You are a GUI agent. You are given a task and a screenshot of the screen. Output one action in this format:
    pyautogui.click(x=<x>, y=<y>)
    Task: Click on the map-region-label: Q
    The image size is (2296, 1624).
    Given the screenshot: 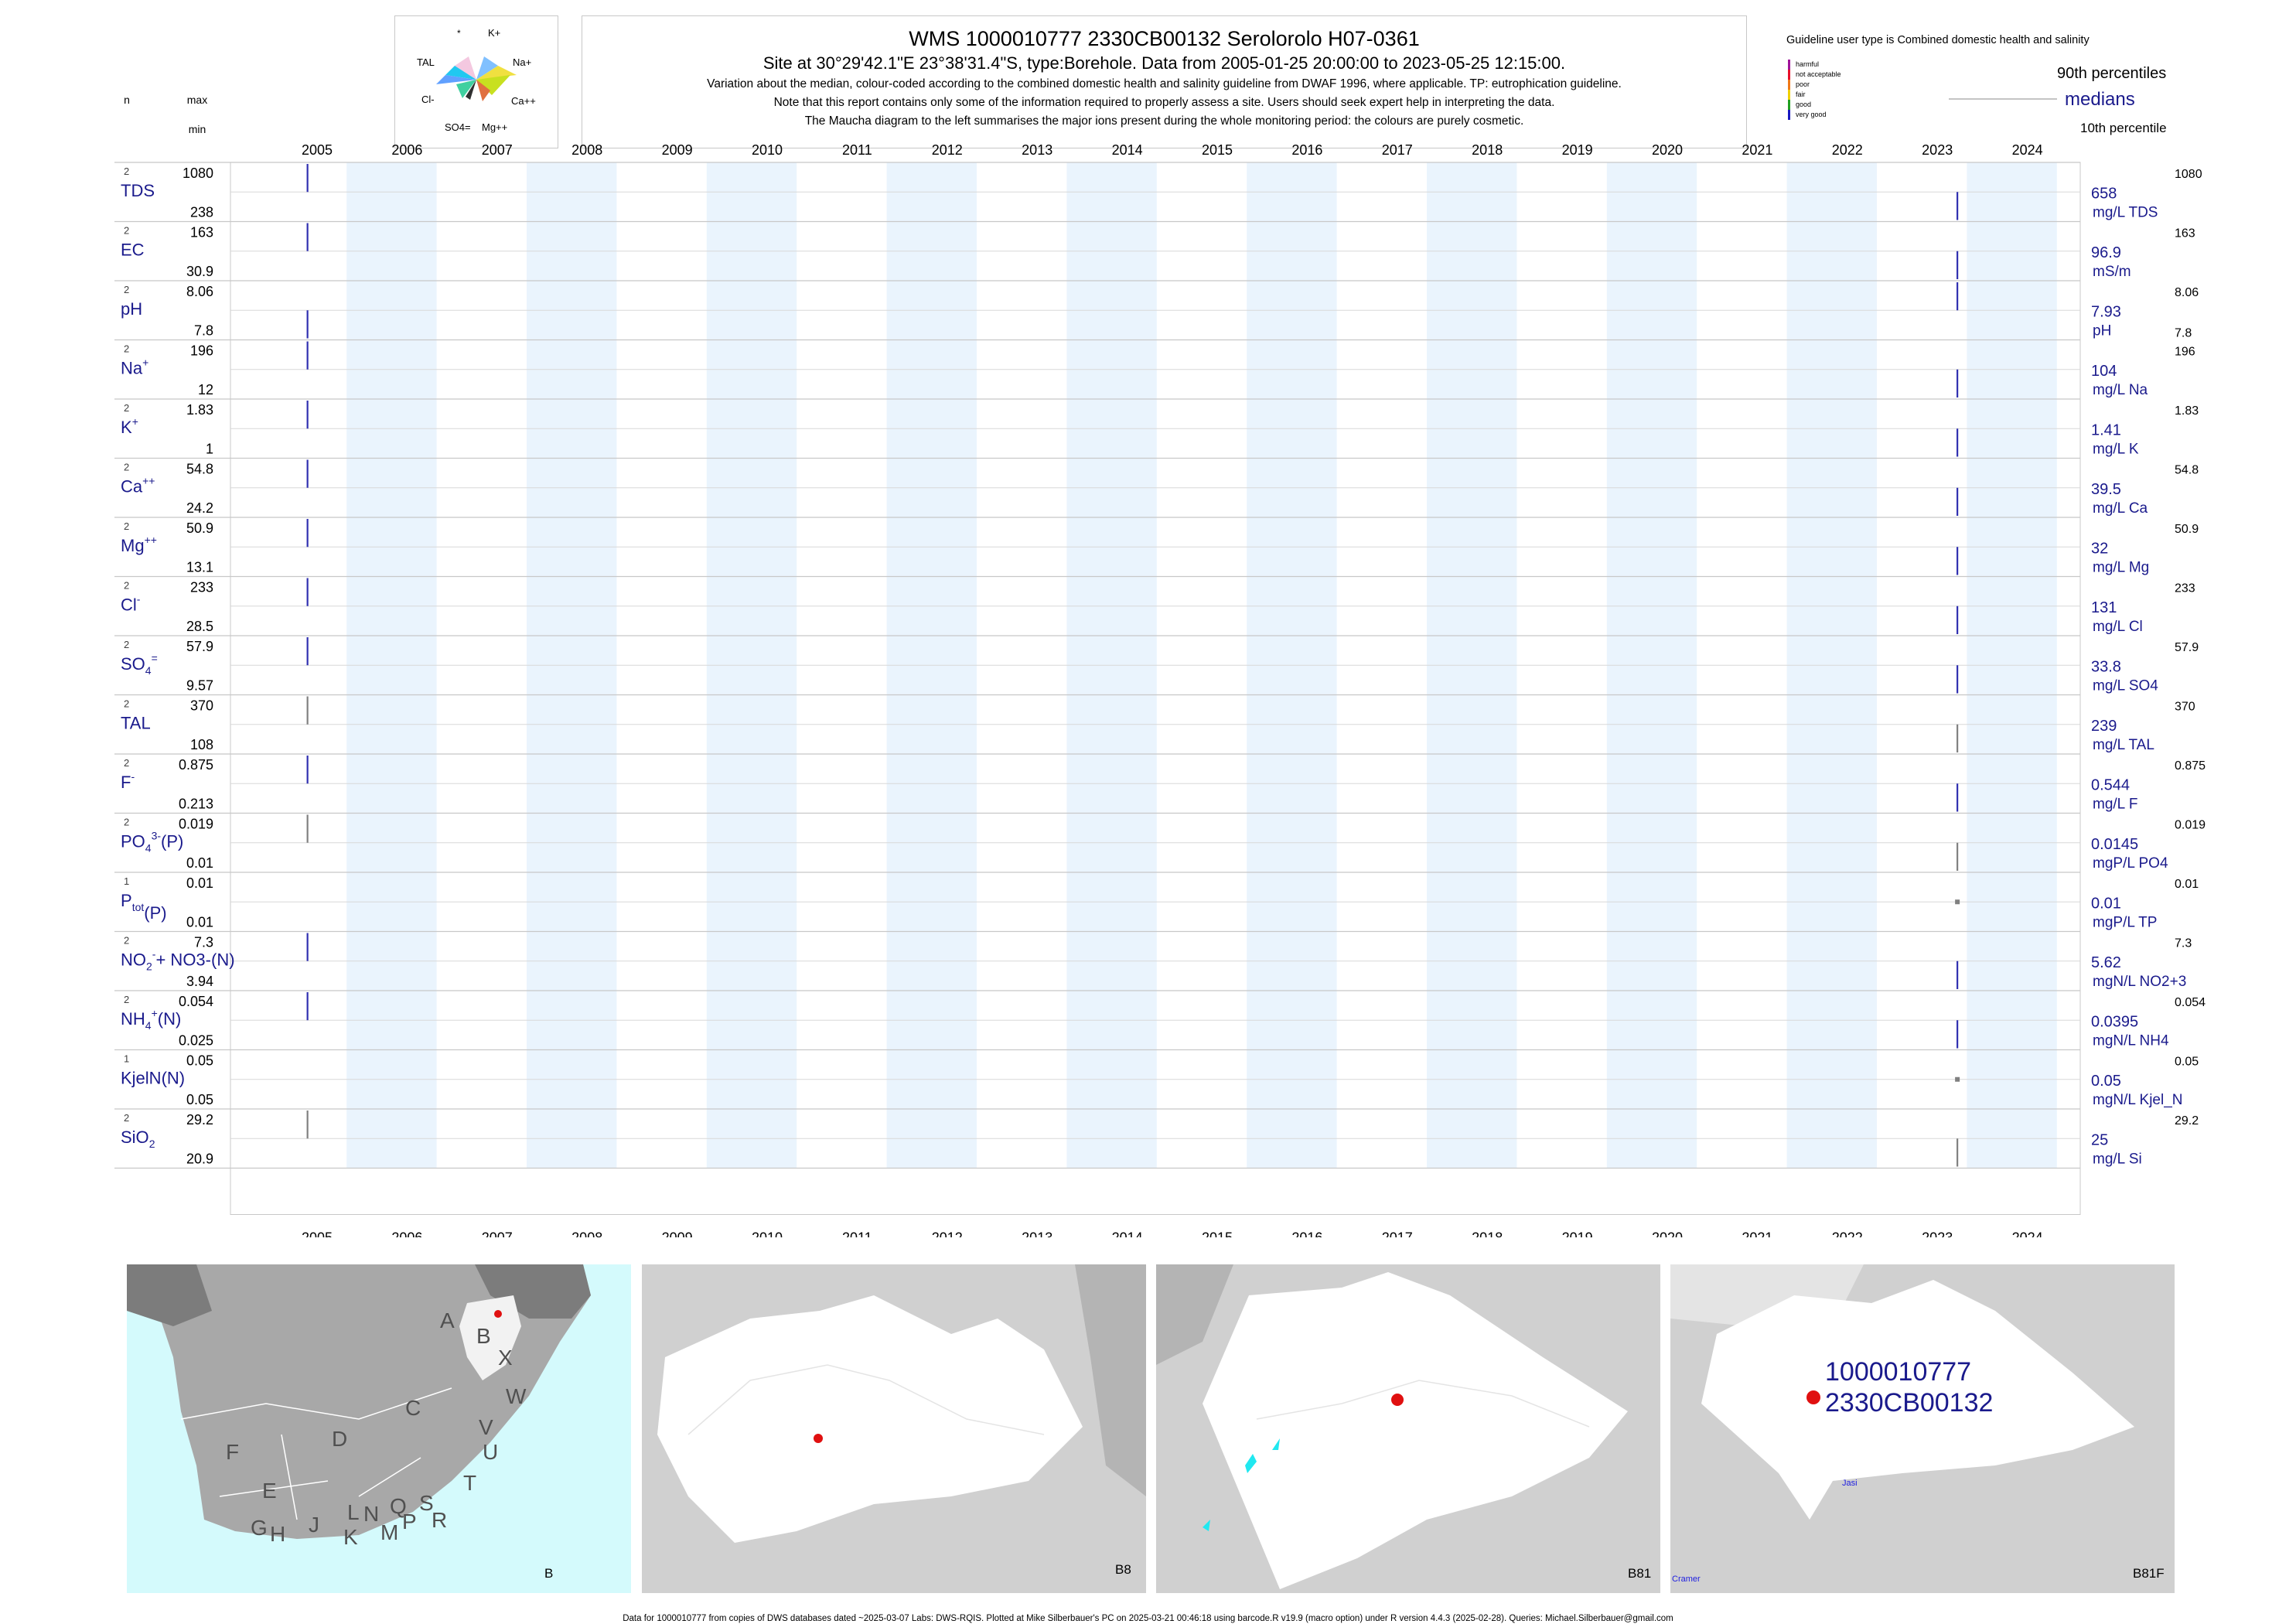 What is the action you would take?
    pyautogui.click(x=398, y=1506)
    